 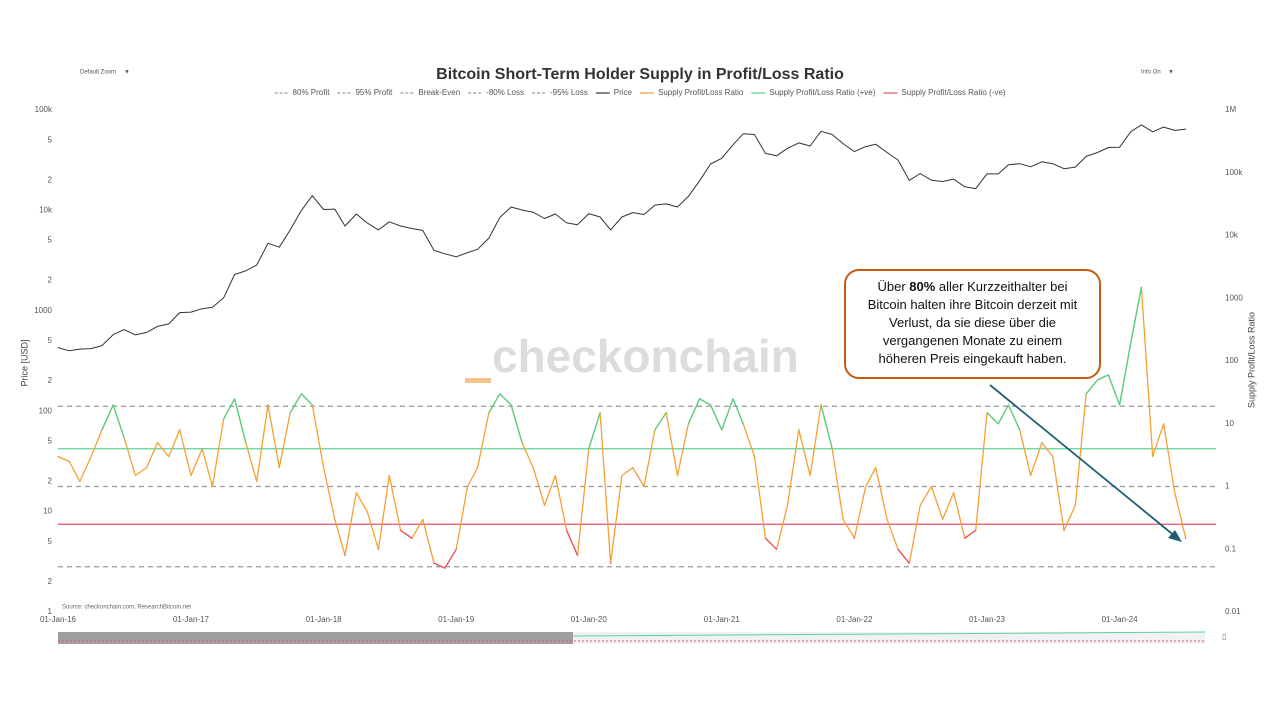 What do you see at coordinates (1231, 548) in the screenshot?
I see `y2-tick-label: 0.1` at bounding box center [1231, 548].